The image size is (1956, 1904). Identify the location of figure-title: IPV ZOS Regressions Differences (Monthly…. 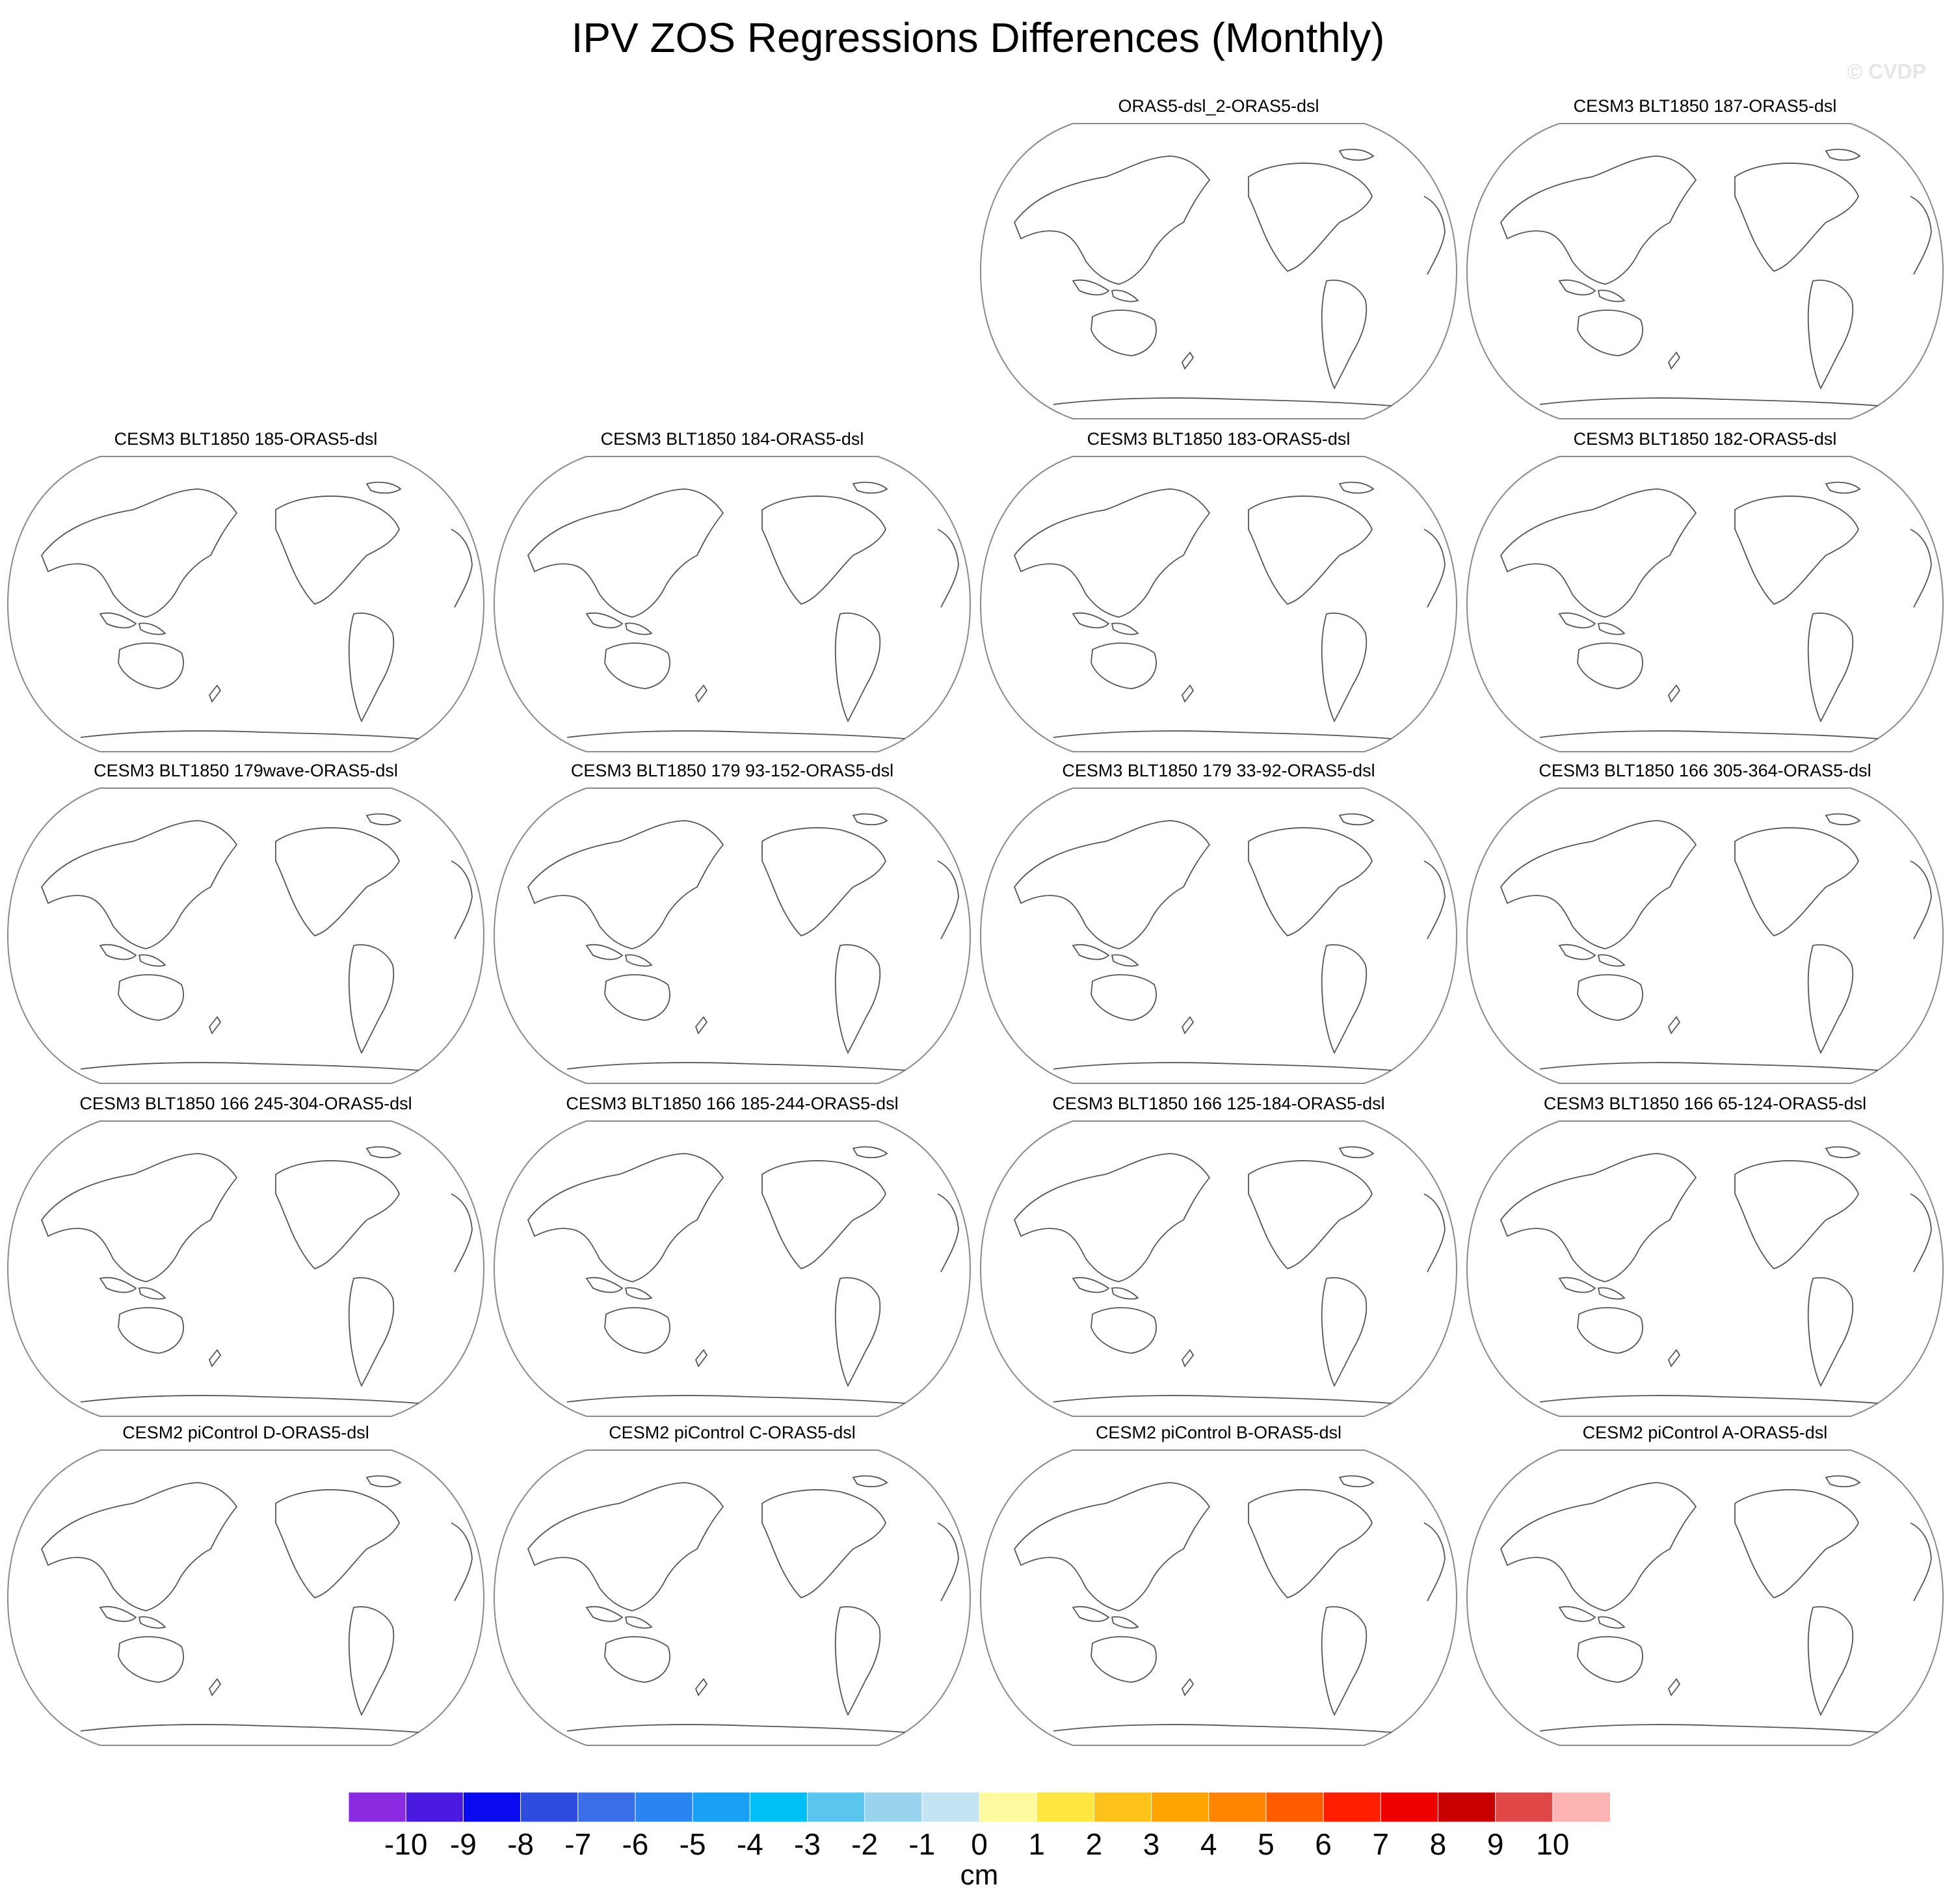
(978, 37).